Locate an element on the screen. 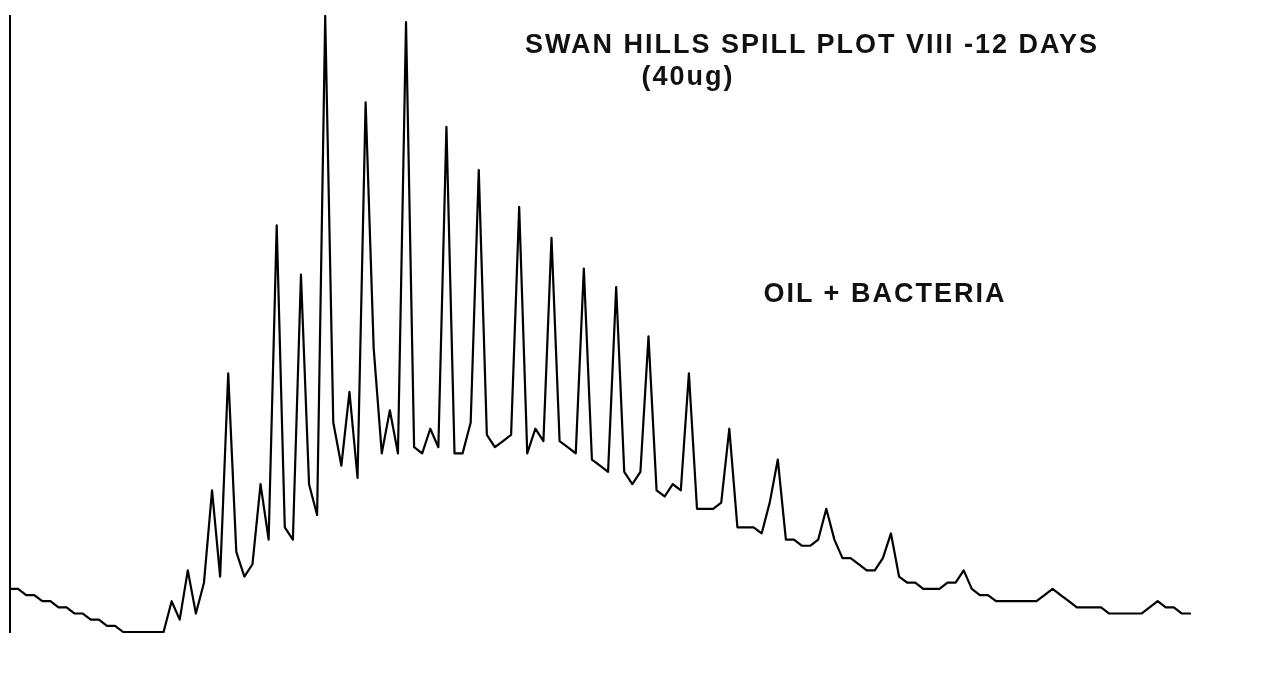 The height and width of the screenshot is (688, 1270). text: SWAN HILLS SPILL PLOT VIII -12 DAYS is located at coordinates (812, 44).